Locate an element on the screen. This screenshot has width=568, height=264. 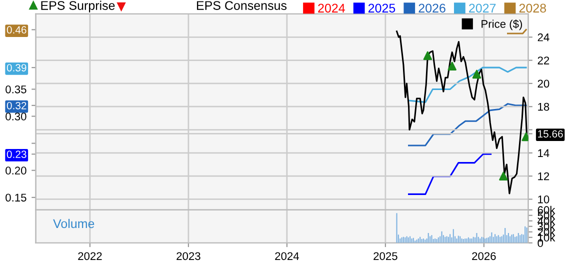
annotation: Volume is located at coordinates (73, 223).